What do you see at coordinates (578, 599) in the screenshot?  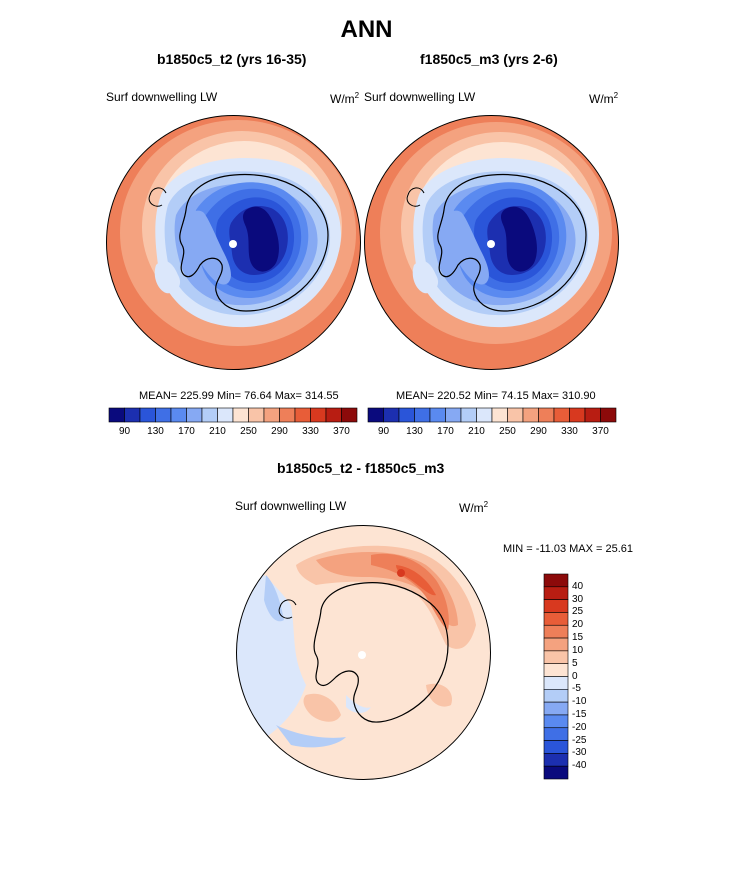 I see `colorbar-tick-label: 30` at bounding box center [578, 599].